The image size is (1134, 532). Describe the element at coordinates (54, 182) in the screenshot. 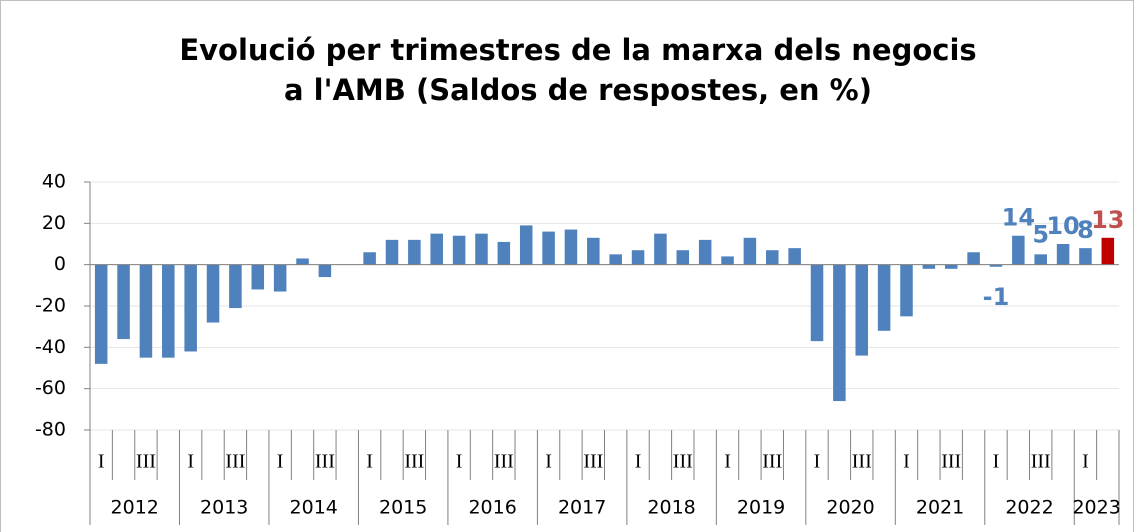

I see `y-tick-label: 40` at that location.